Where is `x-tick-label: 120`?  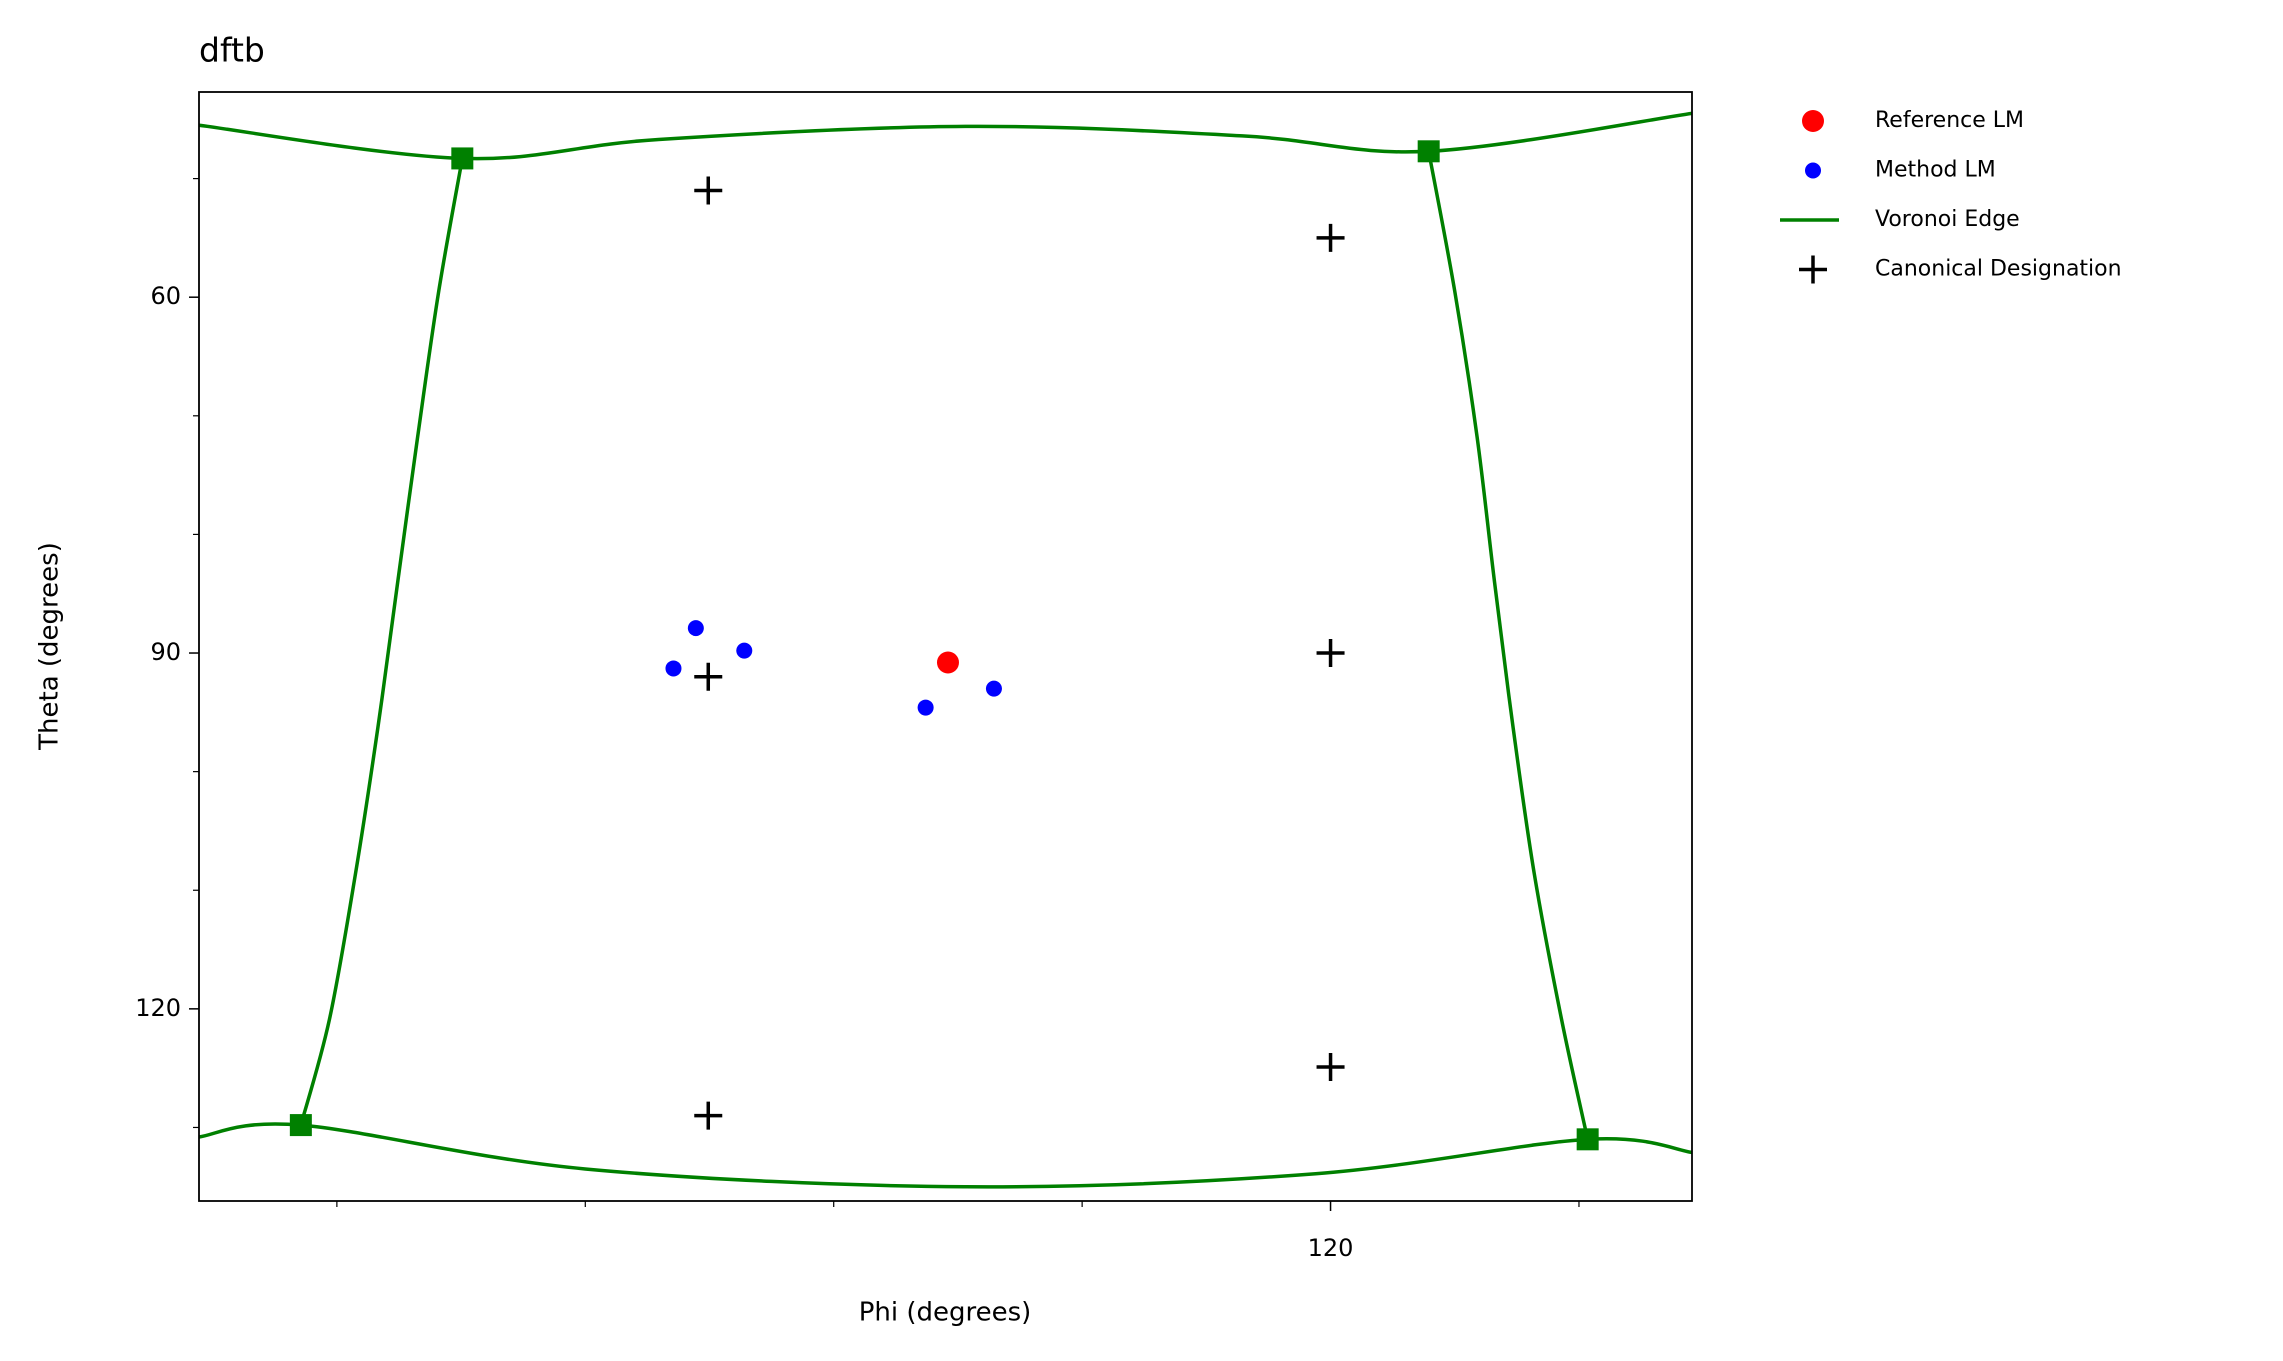
x-tick-label: 120 is located at coordinates (1331, 1248).